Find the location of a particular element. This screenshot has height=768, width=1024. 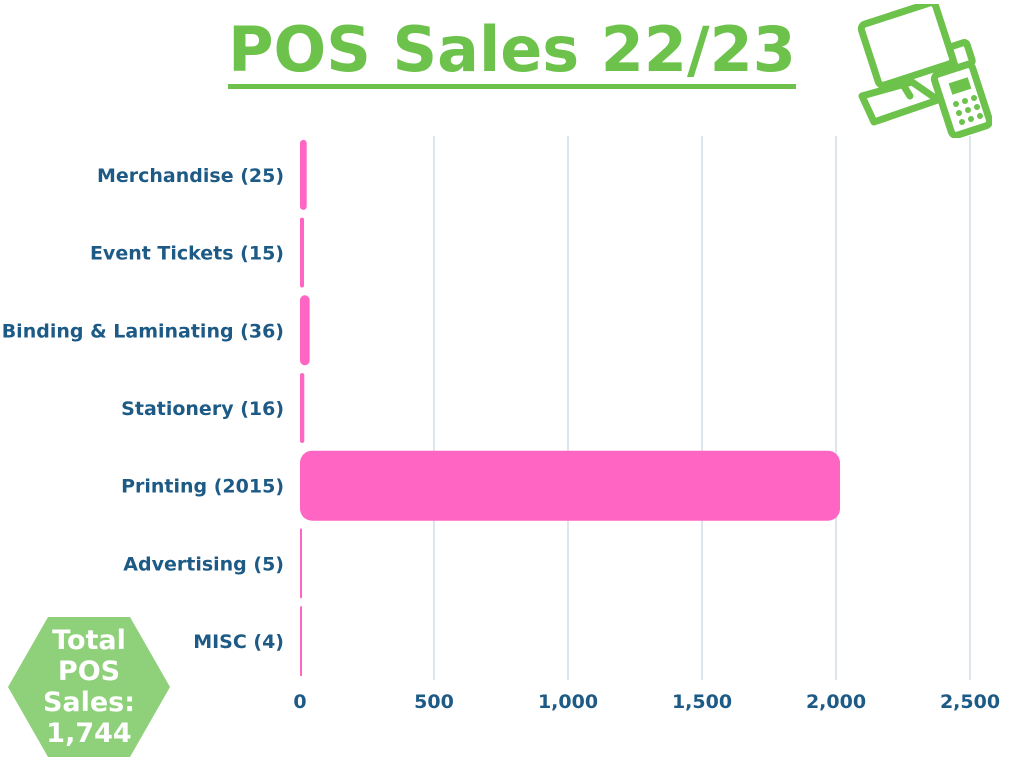

x-tick-label: 1,500 is located at coordinates (702, 702).